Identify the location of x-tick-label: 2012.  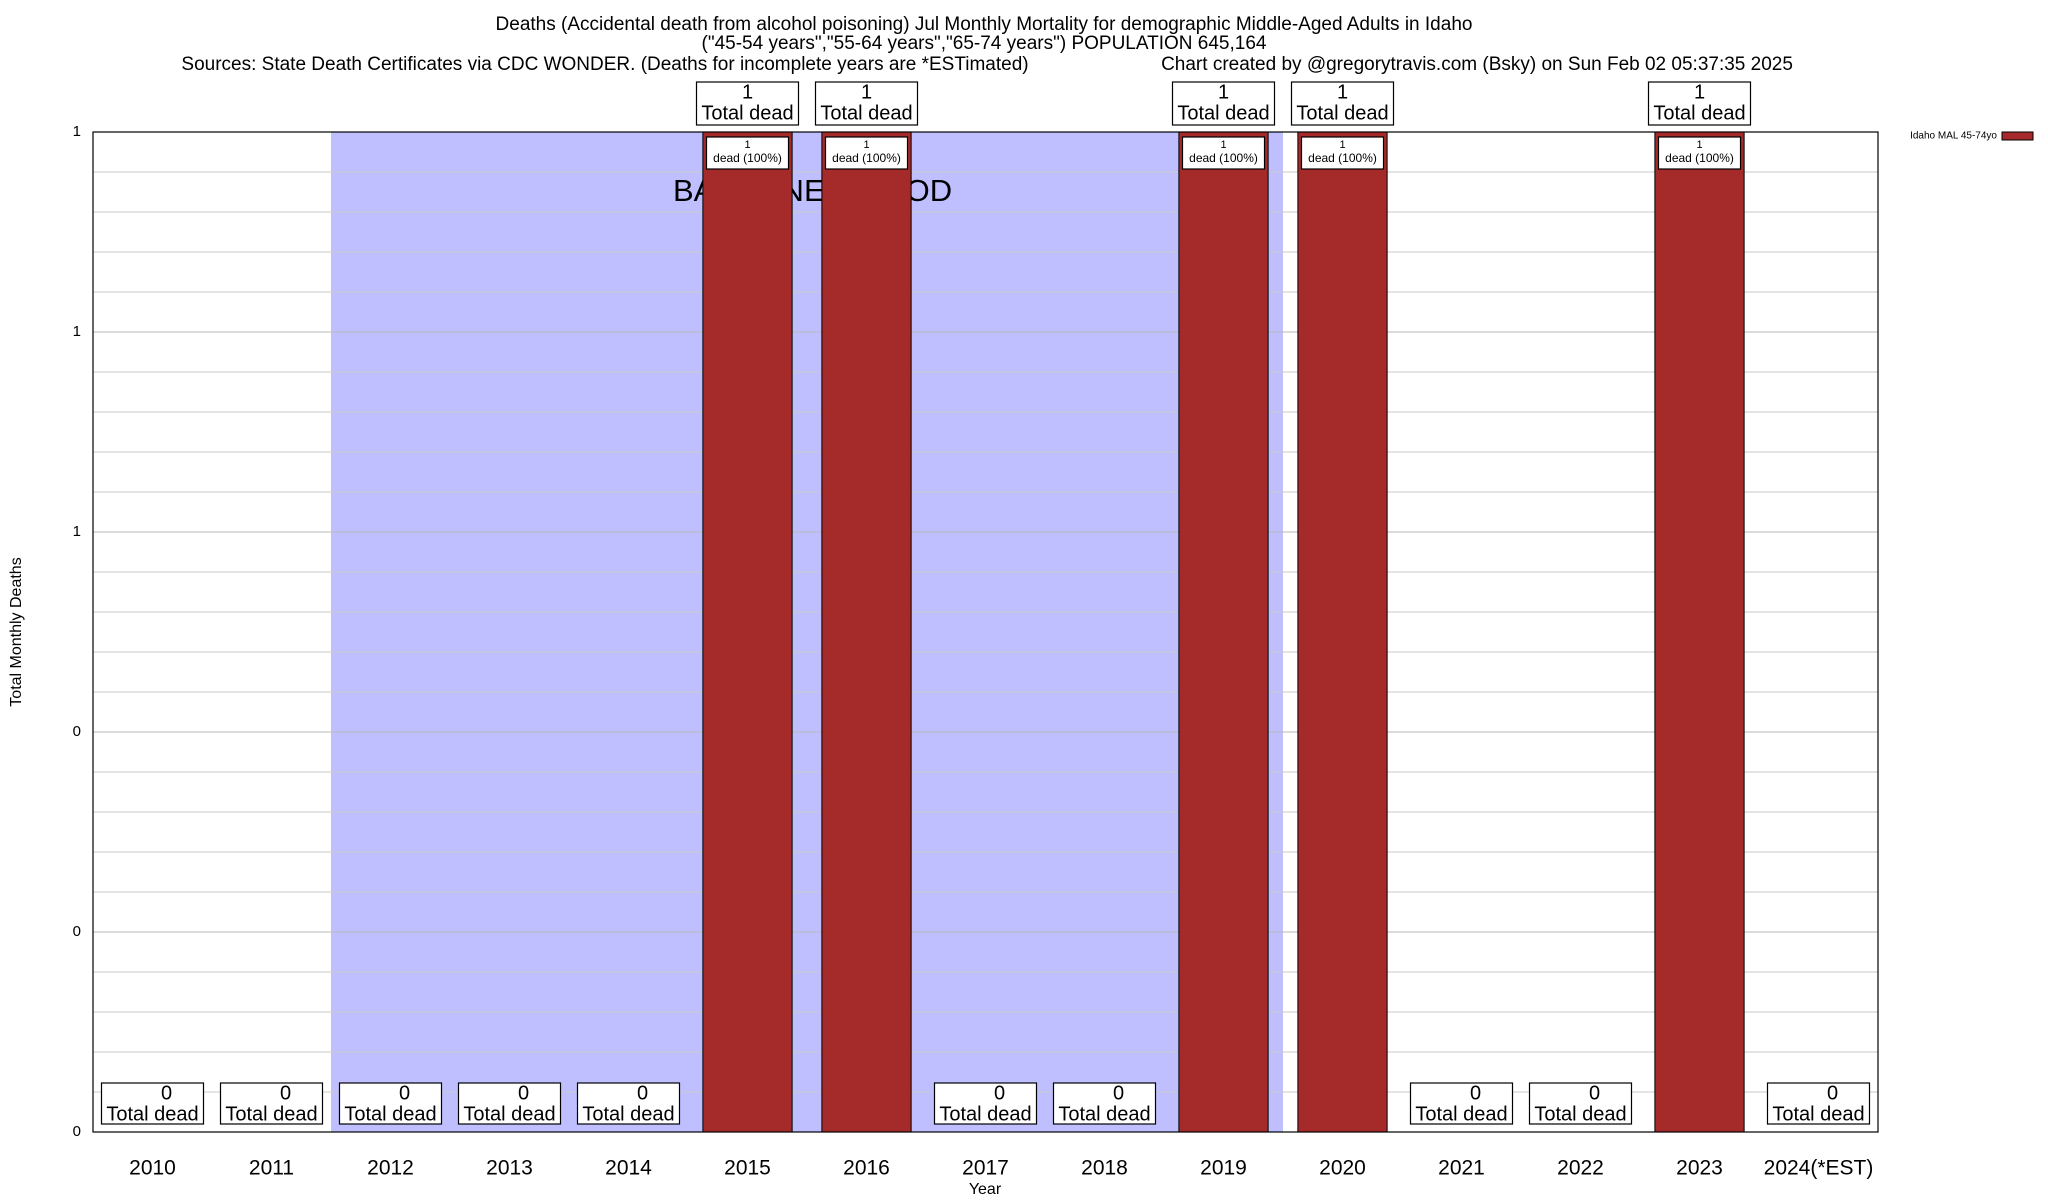
(390, 1168).